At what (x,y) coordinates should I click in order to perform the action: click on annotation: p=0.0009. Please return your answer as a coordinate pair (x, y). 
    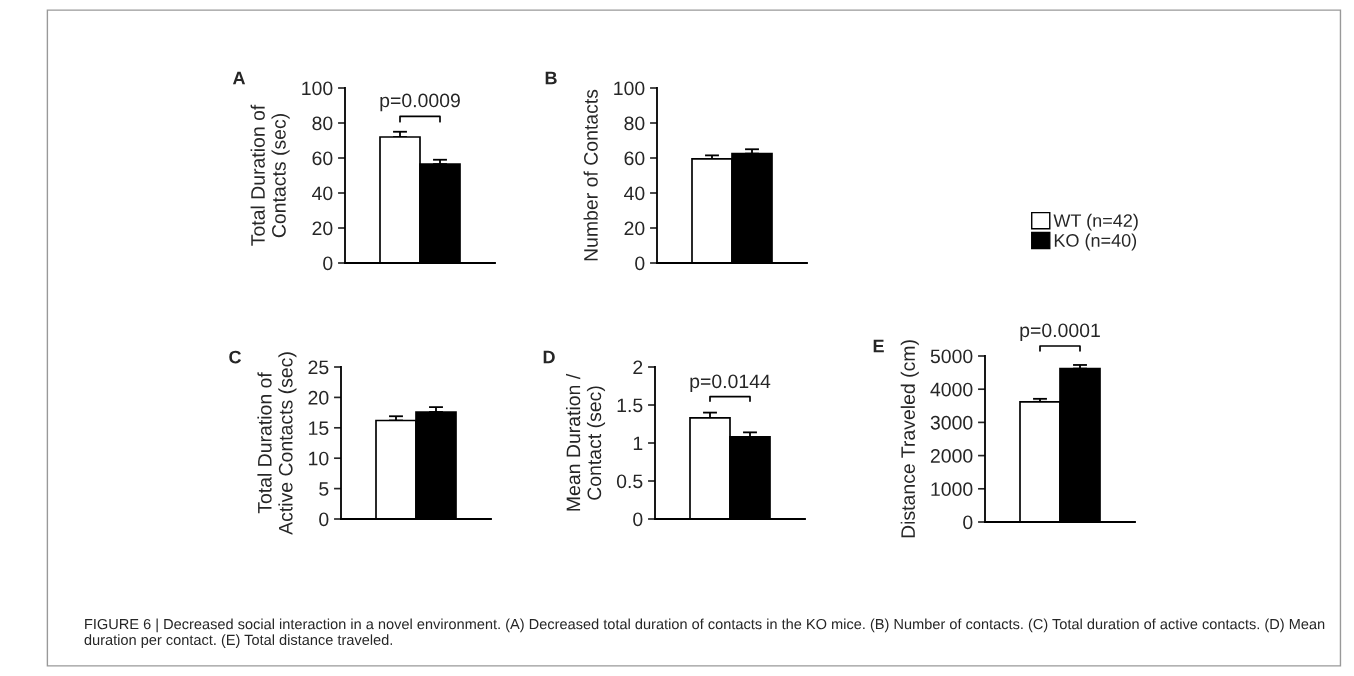
    Looking at the image, I should click on (420, 102).